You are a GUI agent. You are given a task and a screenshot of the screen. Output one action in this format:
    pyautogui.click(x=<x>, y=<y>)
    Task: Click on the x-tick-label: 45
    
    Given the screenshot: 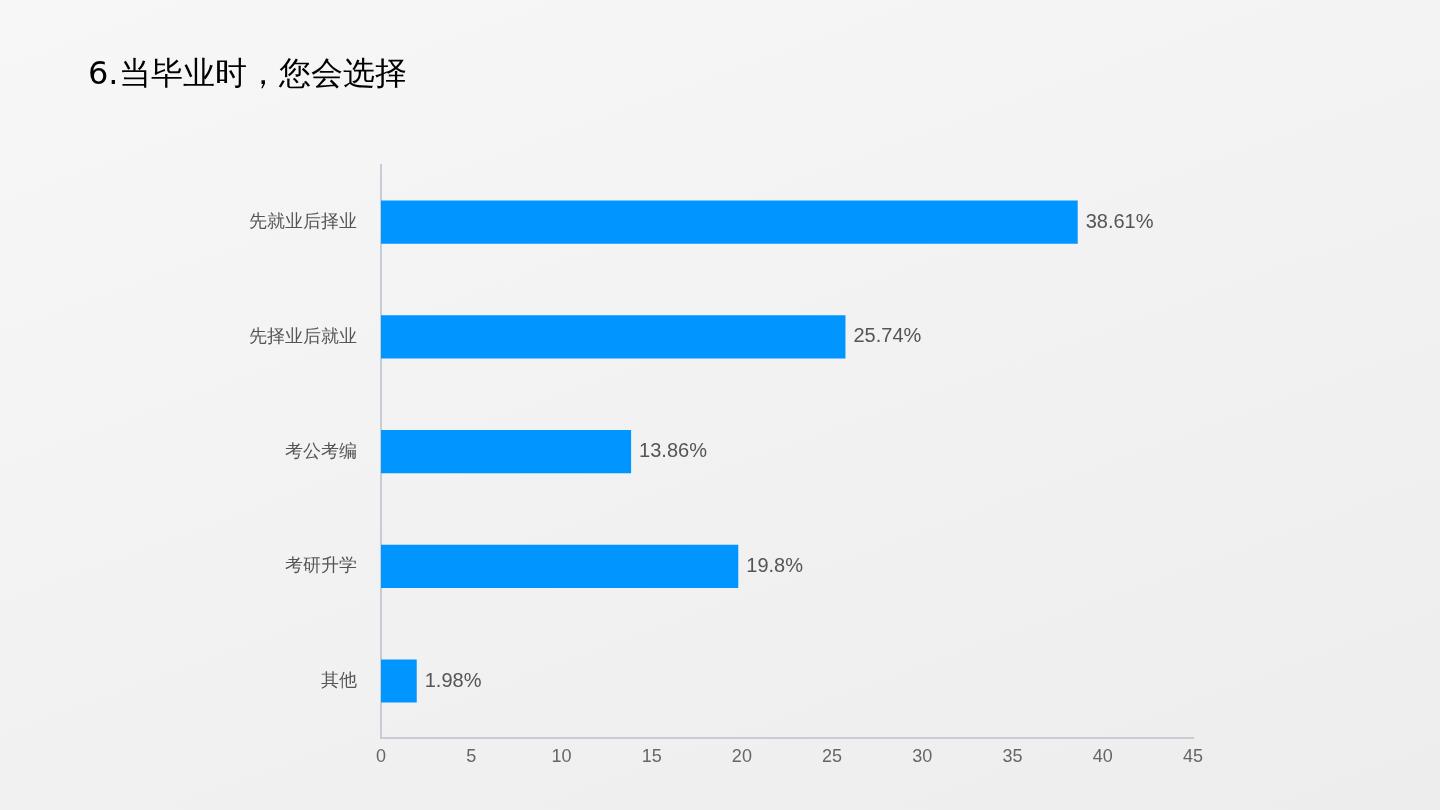 What is the action you would take?
    pyautogui.click(x=1193, y=756)
    